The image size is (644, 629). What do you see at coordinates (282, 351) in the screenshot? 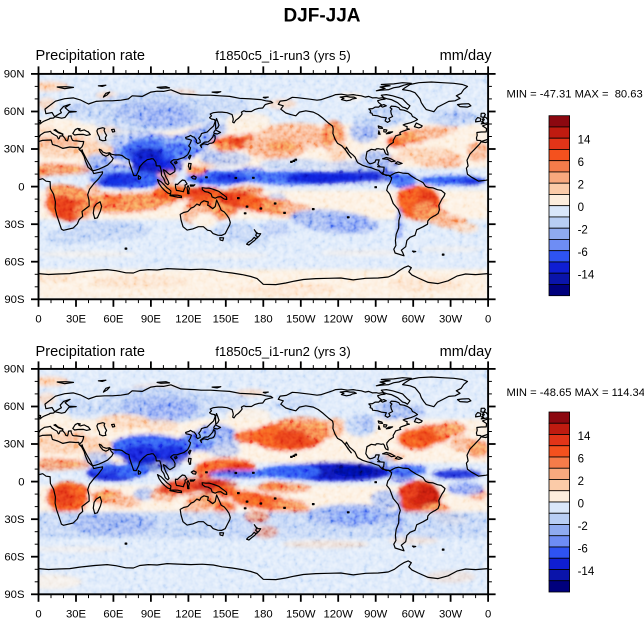
I see `svg-text: f1850c5_i1-run2 (yrs 3)` at bounding box center [282, 351].